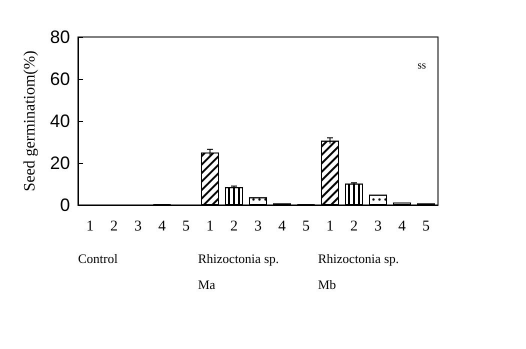 This screenshot has height=349, width=526. What do you see at coordinates (65, 205) in the screenshot?
I see `y-tick-label: 0` at bounding box center [65, 205].